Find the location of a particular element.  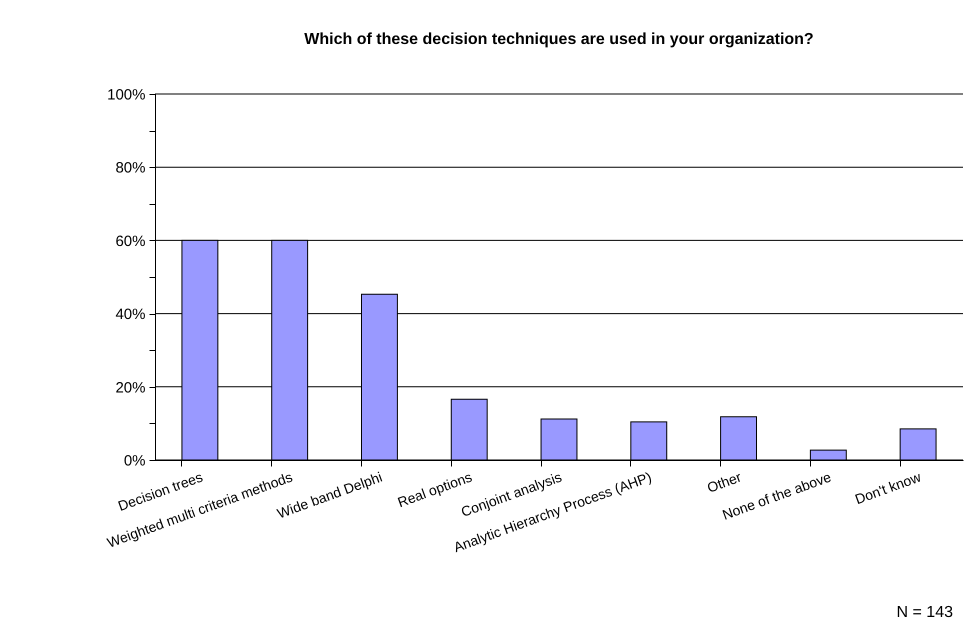

text: N = 143 is located at coordinates (925, 612).